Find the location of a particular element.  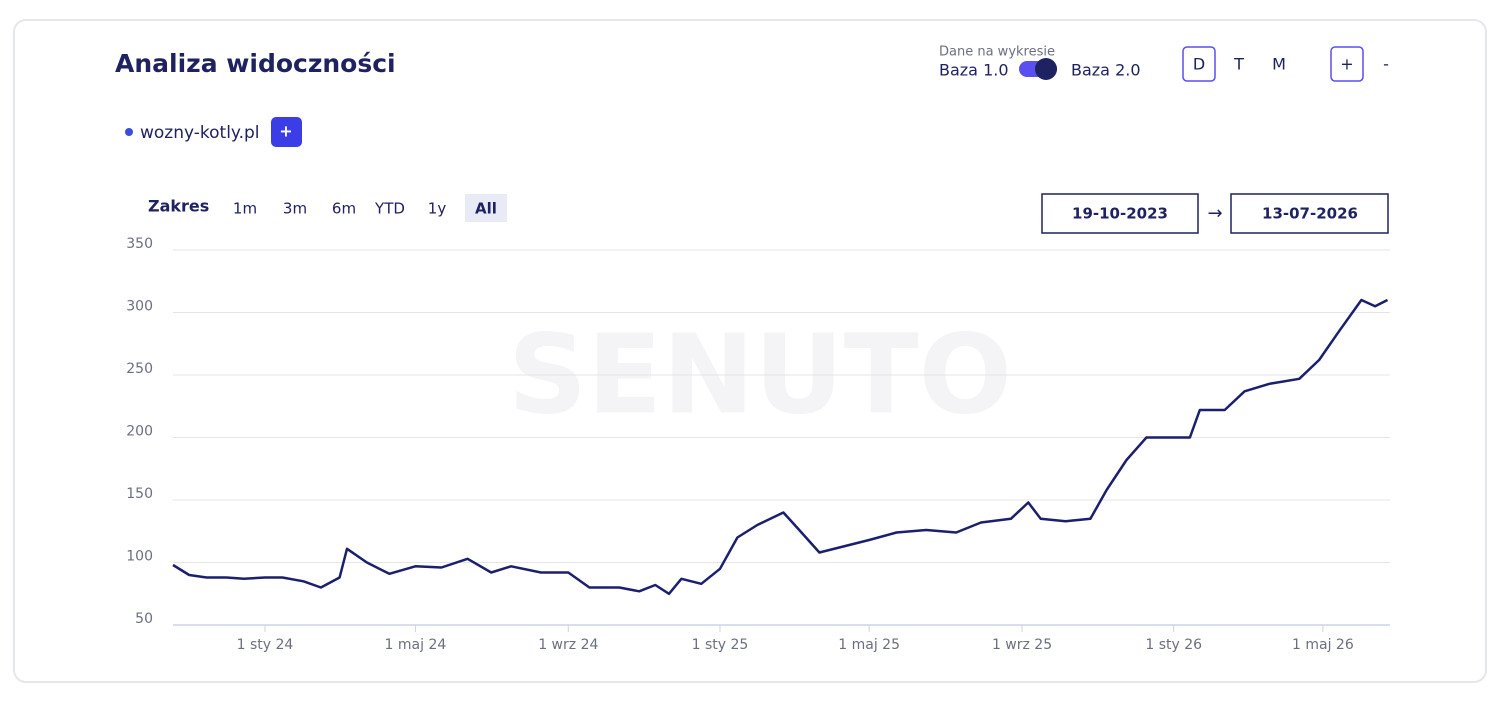

date-to: 13-07-2026 is located at coordinates (1310, 214).